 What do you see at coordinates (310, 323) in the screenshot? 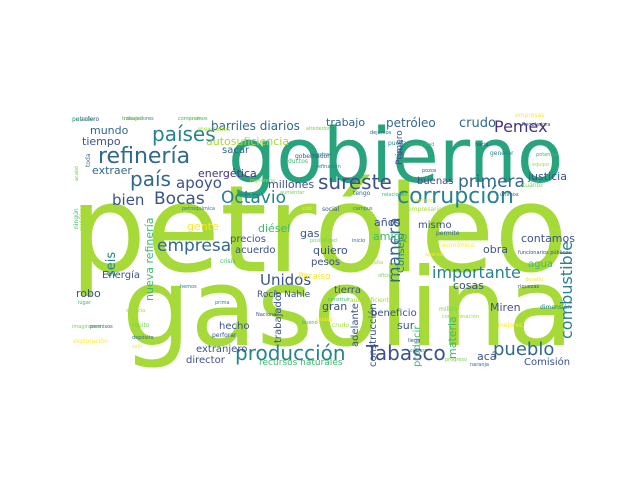
I see `tiny-word: bueno` at bounding box center [310, 323].